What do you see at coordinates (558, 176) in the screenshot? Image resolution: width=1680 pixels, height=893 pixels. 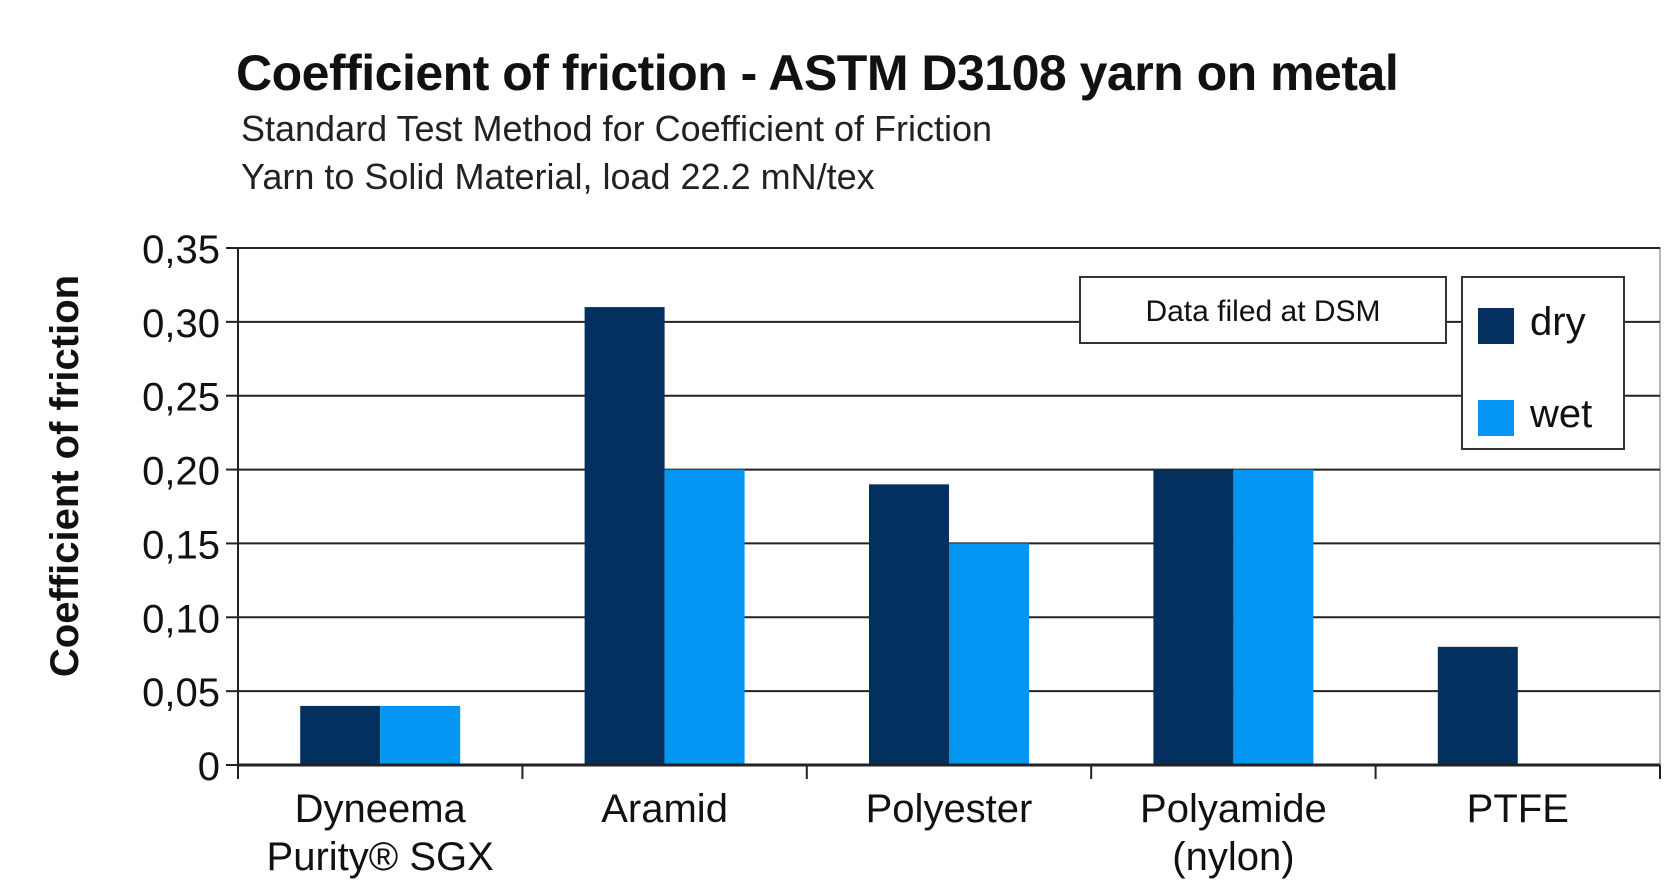 I see `chart-subtitle-line-2: Yarn to Solid Material, load 22.2 mN/tex` at bounding box center [558, 176].